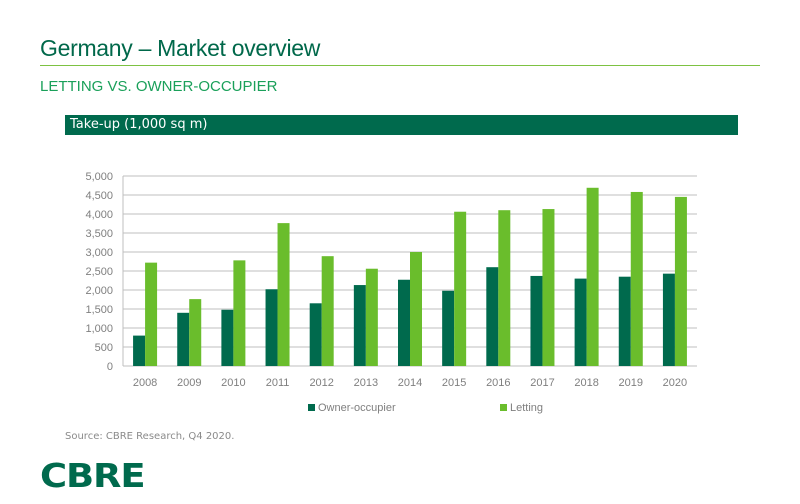 Image resolution: width=800 pixels, height=504 pixels. What do you see at coordinates (401, 125) in the screenshot?
I see `chart-header: Take-up (1,000 sq m)` at bounding box center [401, 125].